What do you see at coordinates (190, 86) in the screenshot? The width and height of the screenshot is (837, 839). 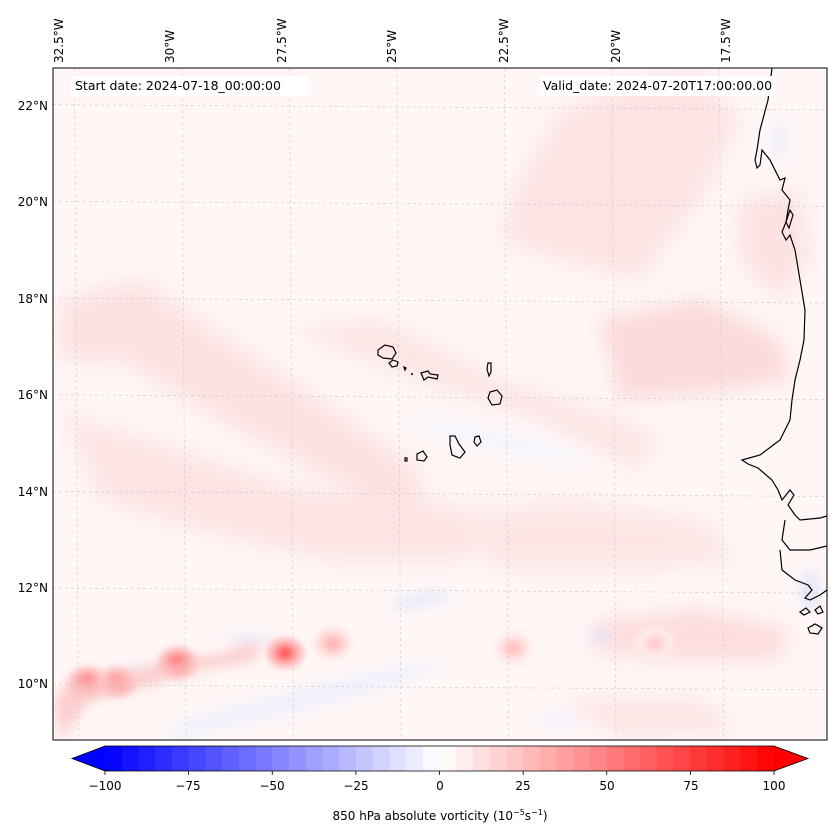 I see `start-date-label: Start date: 2024-07-18_00:00:00` at bounding box center [190, 86].